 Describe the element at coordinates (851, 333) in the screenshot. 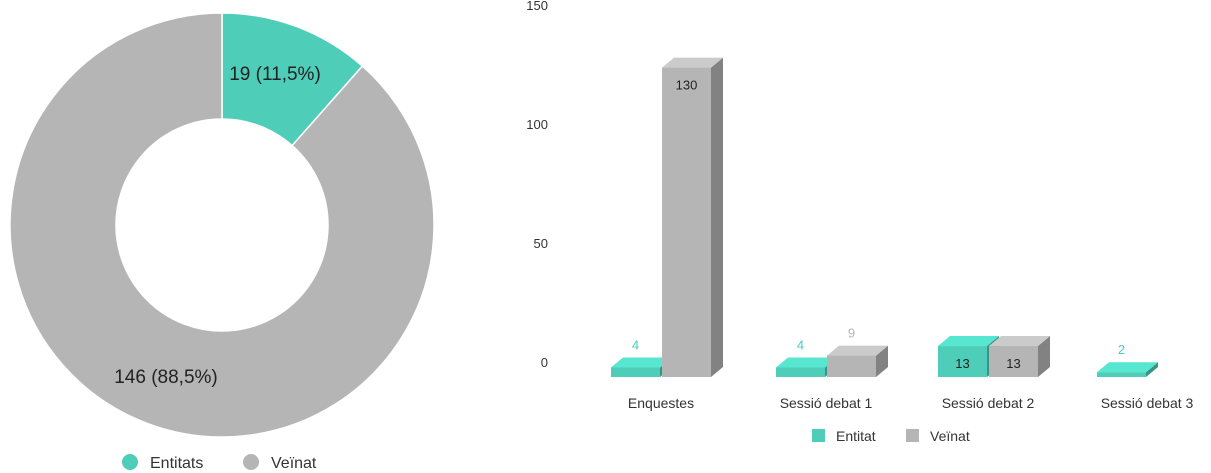

I see `bar-value-label: 9` at that location.